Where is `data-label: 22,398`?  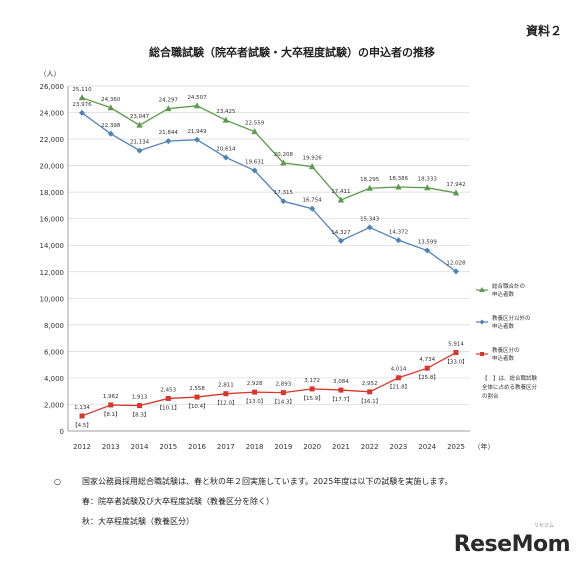
data-label: 22,398 is located at coordinates (111, 126).